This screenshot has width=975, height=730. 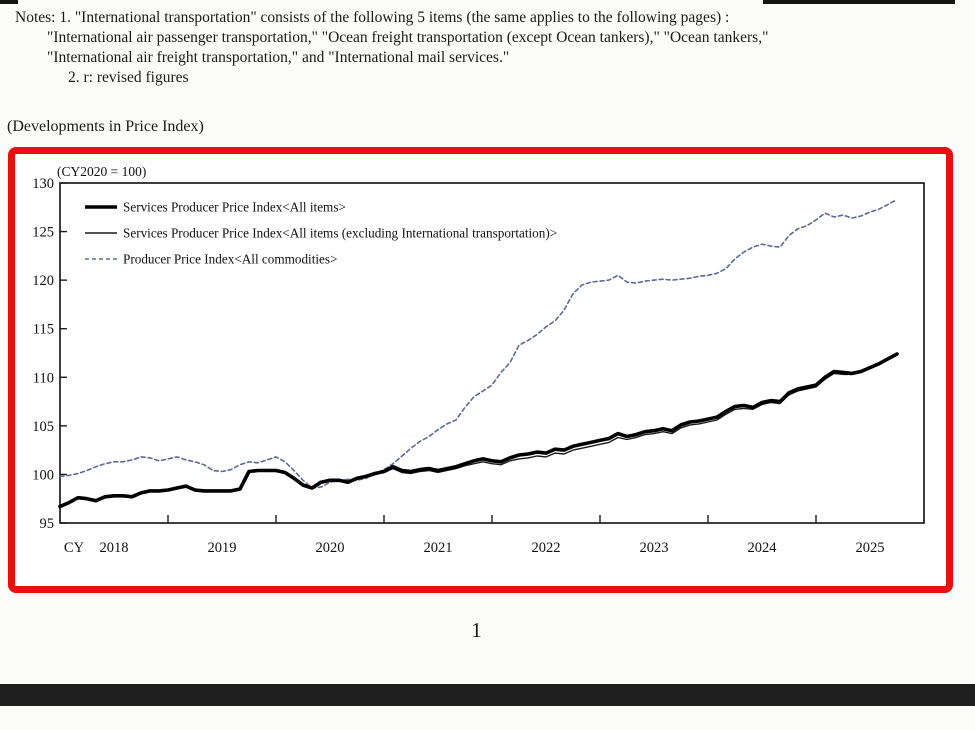 What do you see at coordinates (654, 548) in the screenshot?
I see `x-axis-year-label: 2023` at bounding box center [654, 548].